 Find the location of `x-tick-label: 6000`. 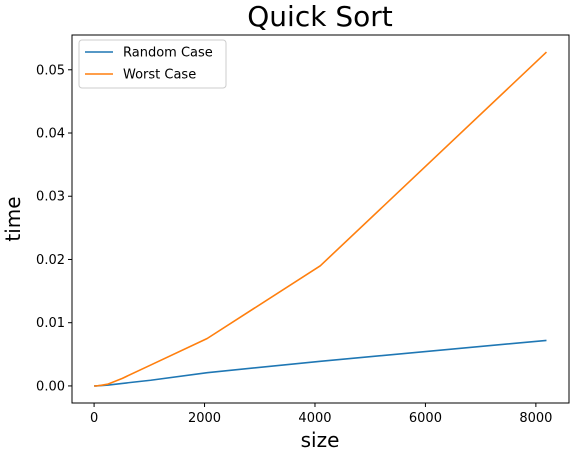

x-tick-label: 6000 is located at coordinates (425, 418).